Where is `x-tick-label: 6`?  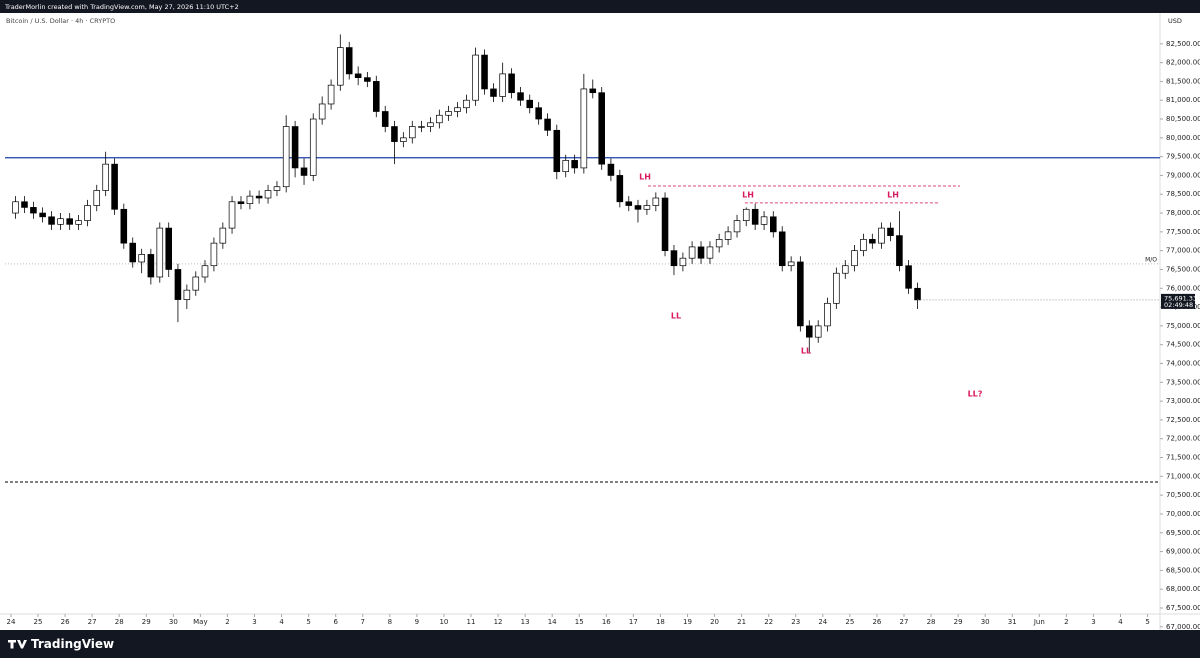 x-tick-label: 6 is located at coordinates (335, 622).